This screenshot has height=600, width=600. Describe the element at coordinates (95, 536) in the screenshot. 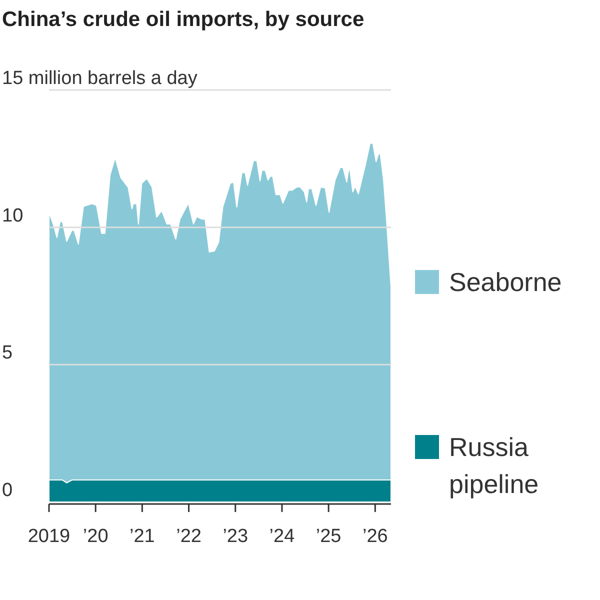

I see `x-tick-label: ’20` at that location.